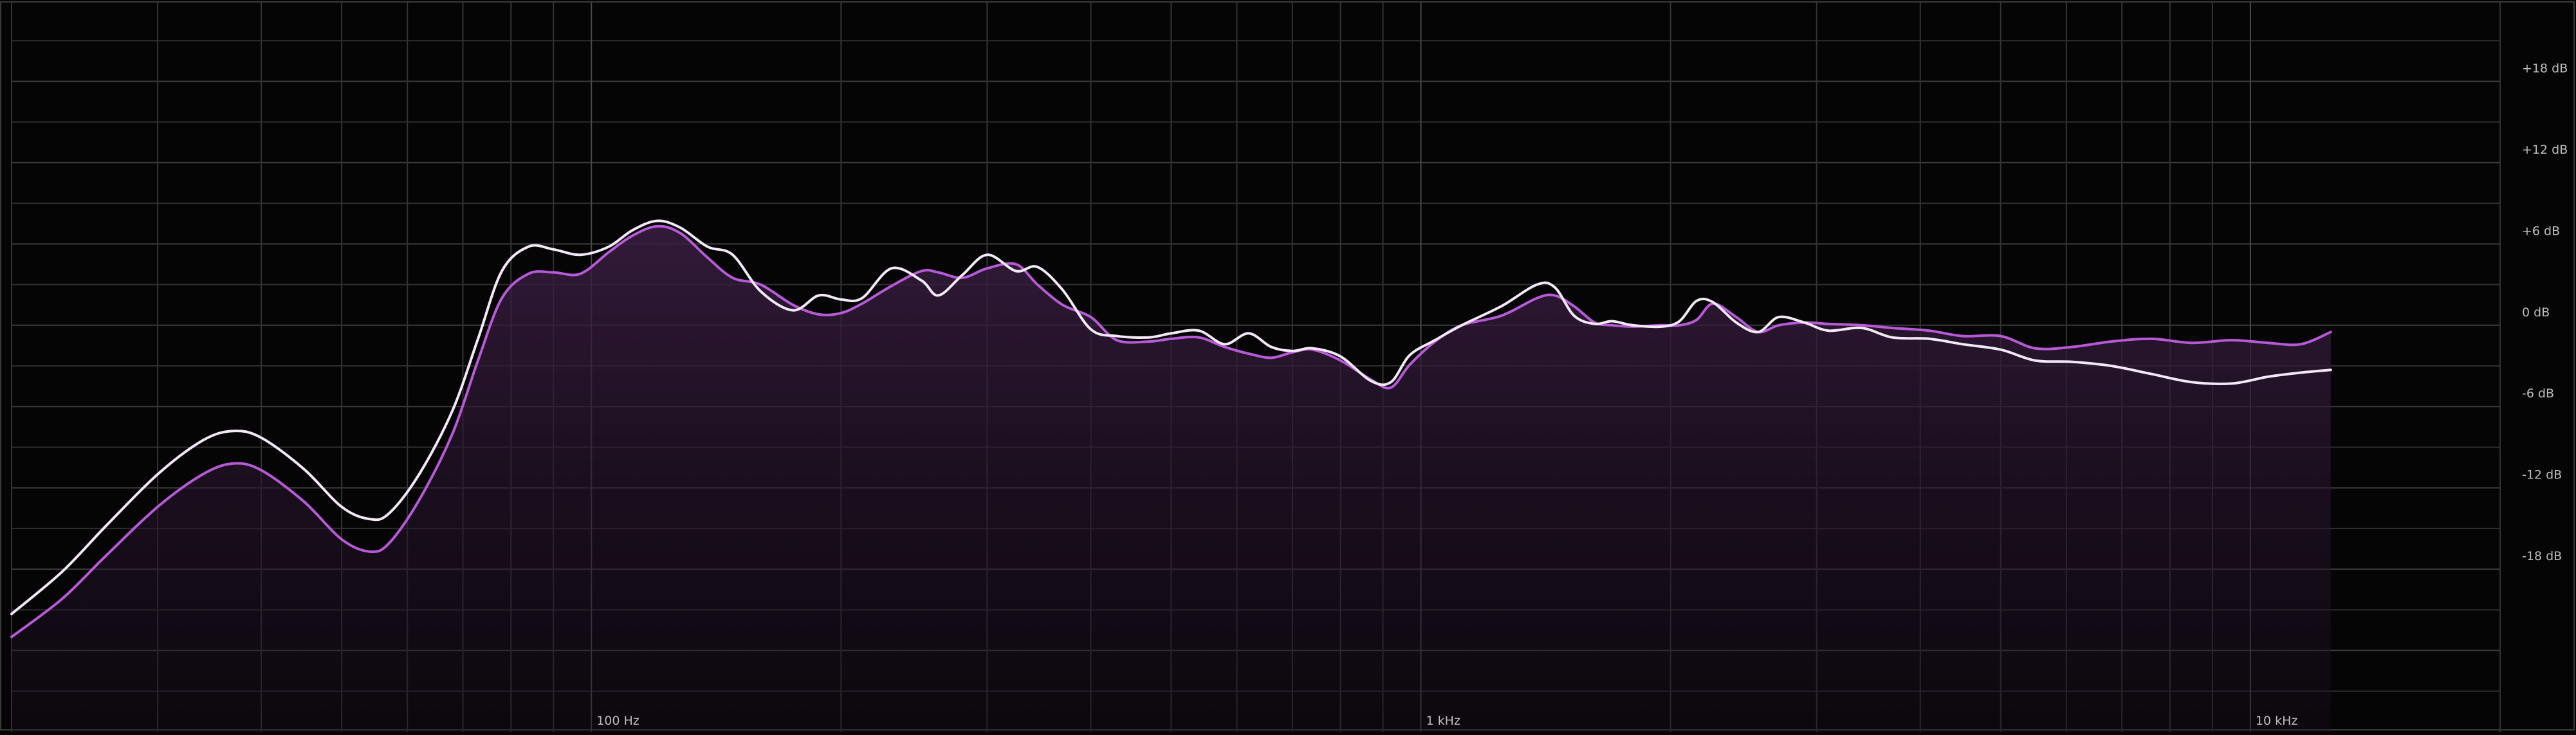  What do you see at coordinates (2538, 393) in the screenshot?
I see `y-tick-label: -6 dB` at bounding box center [2538, 393].